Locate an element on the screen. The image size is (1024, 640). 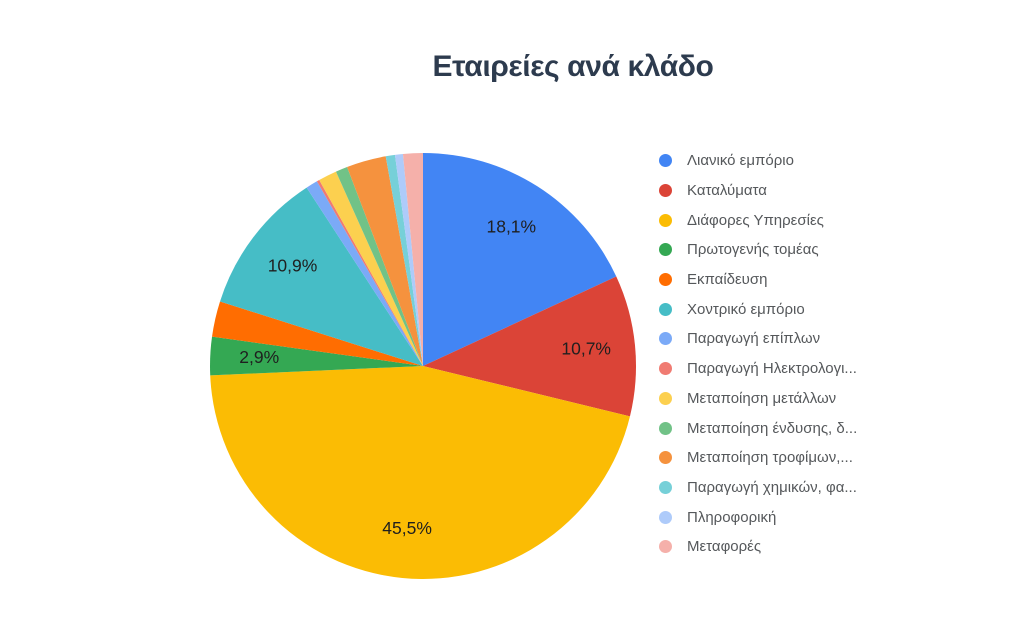
legend-item-label: Χοντρικό εμπόριο is located at coordinates (746, 309).